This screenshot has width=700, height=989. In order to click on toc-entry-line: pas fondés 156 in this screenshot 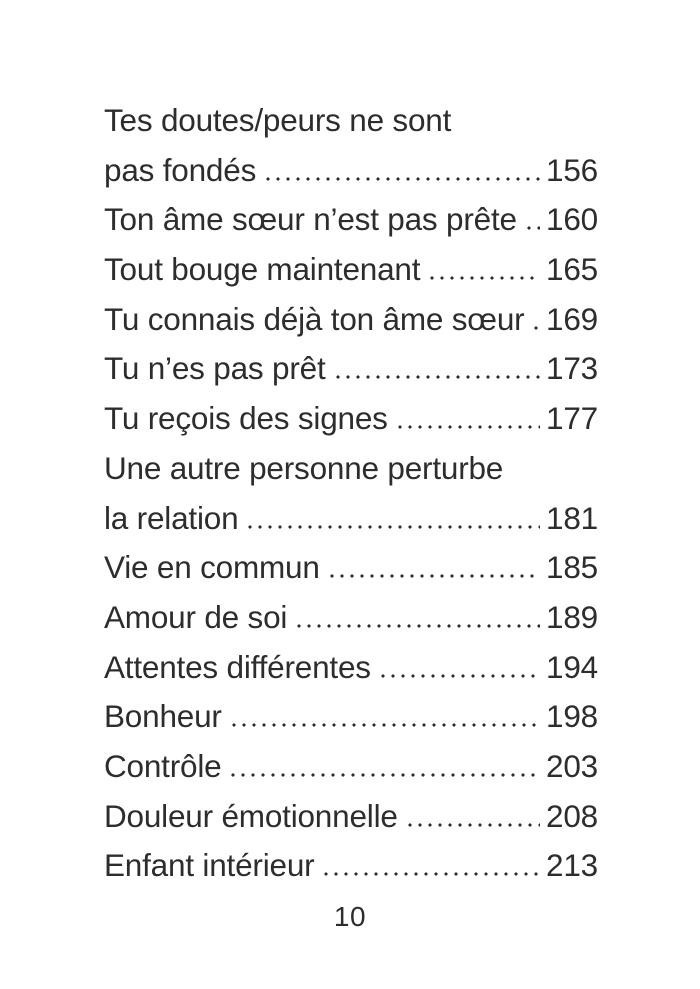, I will do `click(351, 171)`.